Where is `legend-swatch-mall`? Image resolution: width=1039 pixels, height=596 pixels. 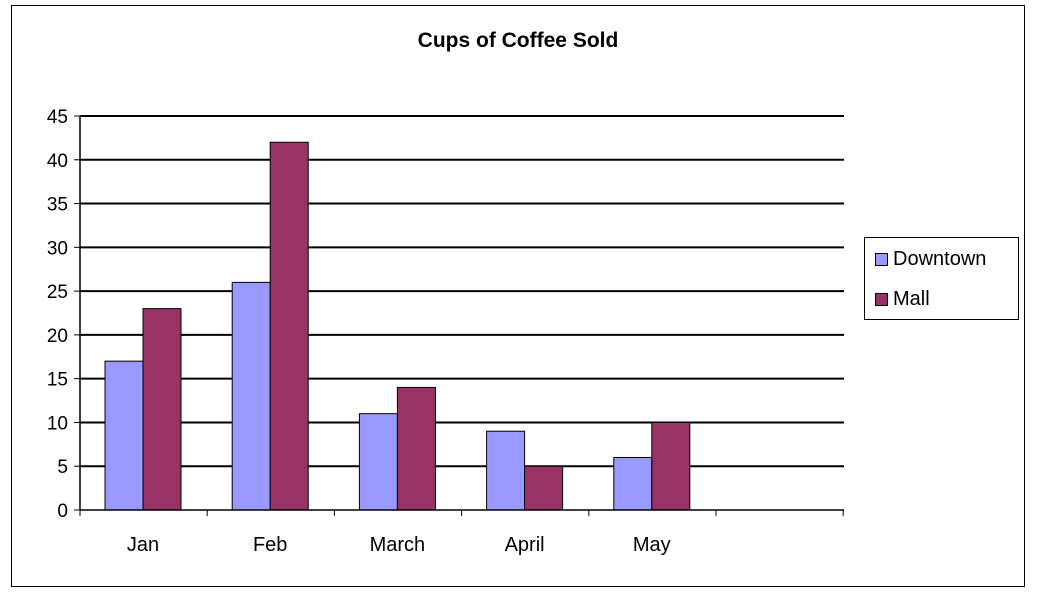
legend-swatch-mall is located at coordinates (881, 299).